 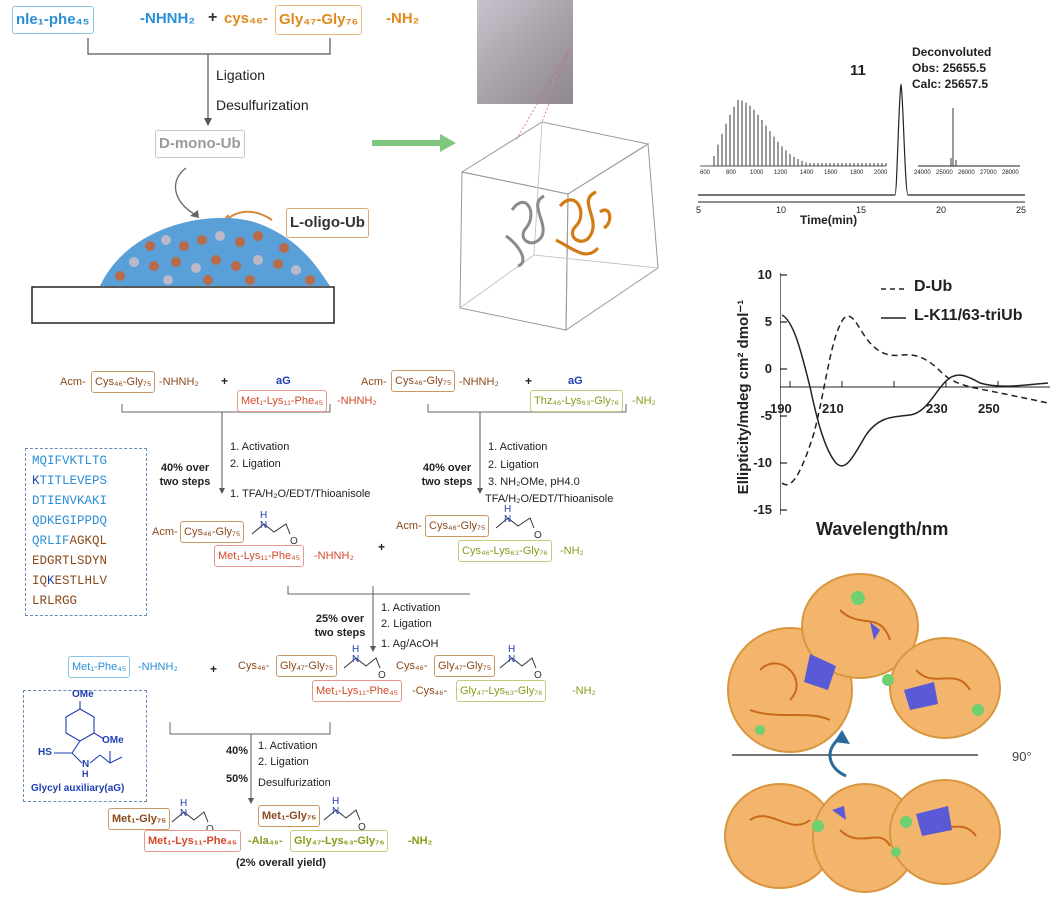 I want to click on sequence-line: QDKEGIPPDQ, so click(x=70, y=521).